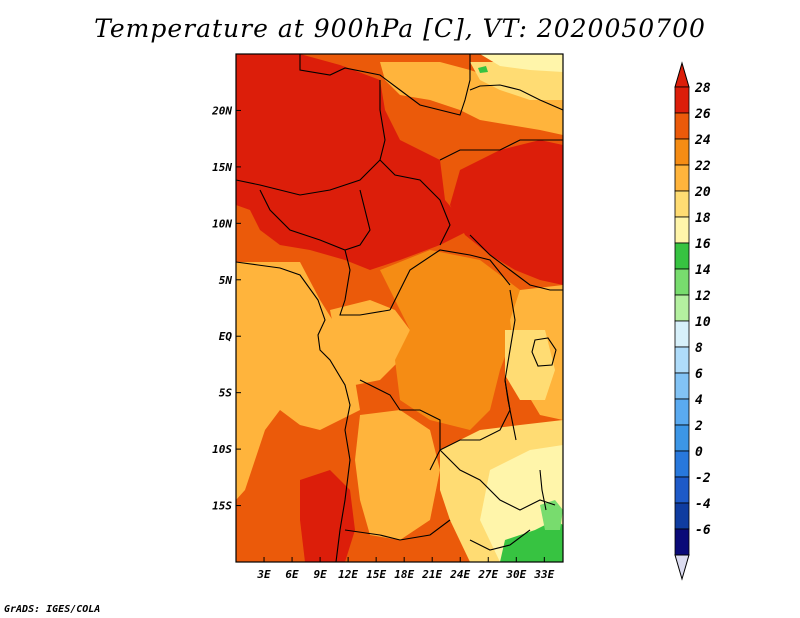  Describe the element at coordinates (450, 340) in the screenshot. I see `central-basin-region` at that location.